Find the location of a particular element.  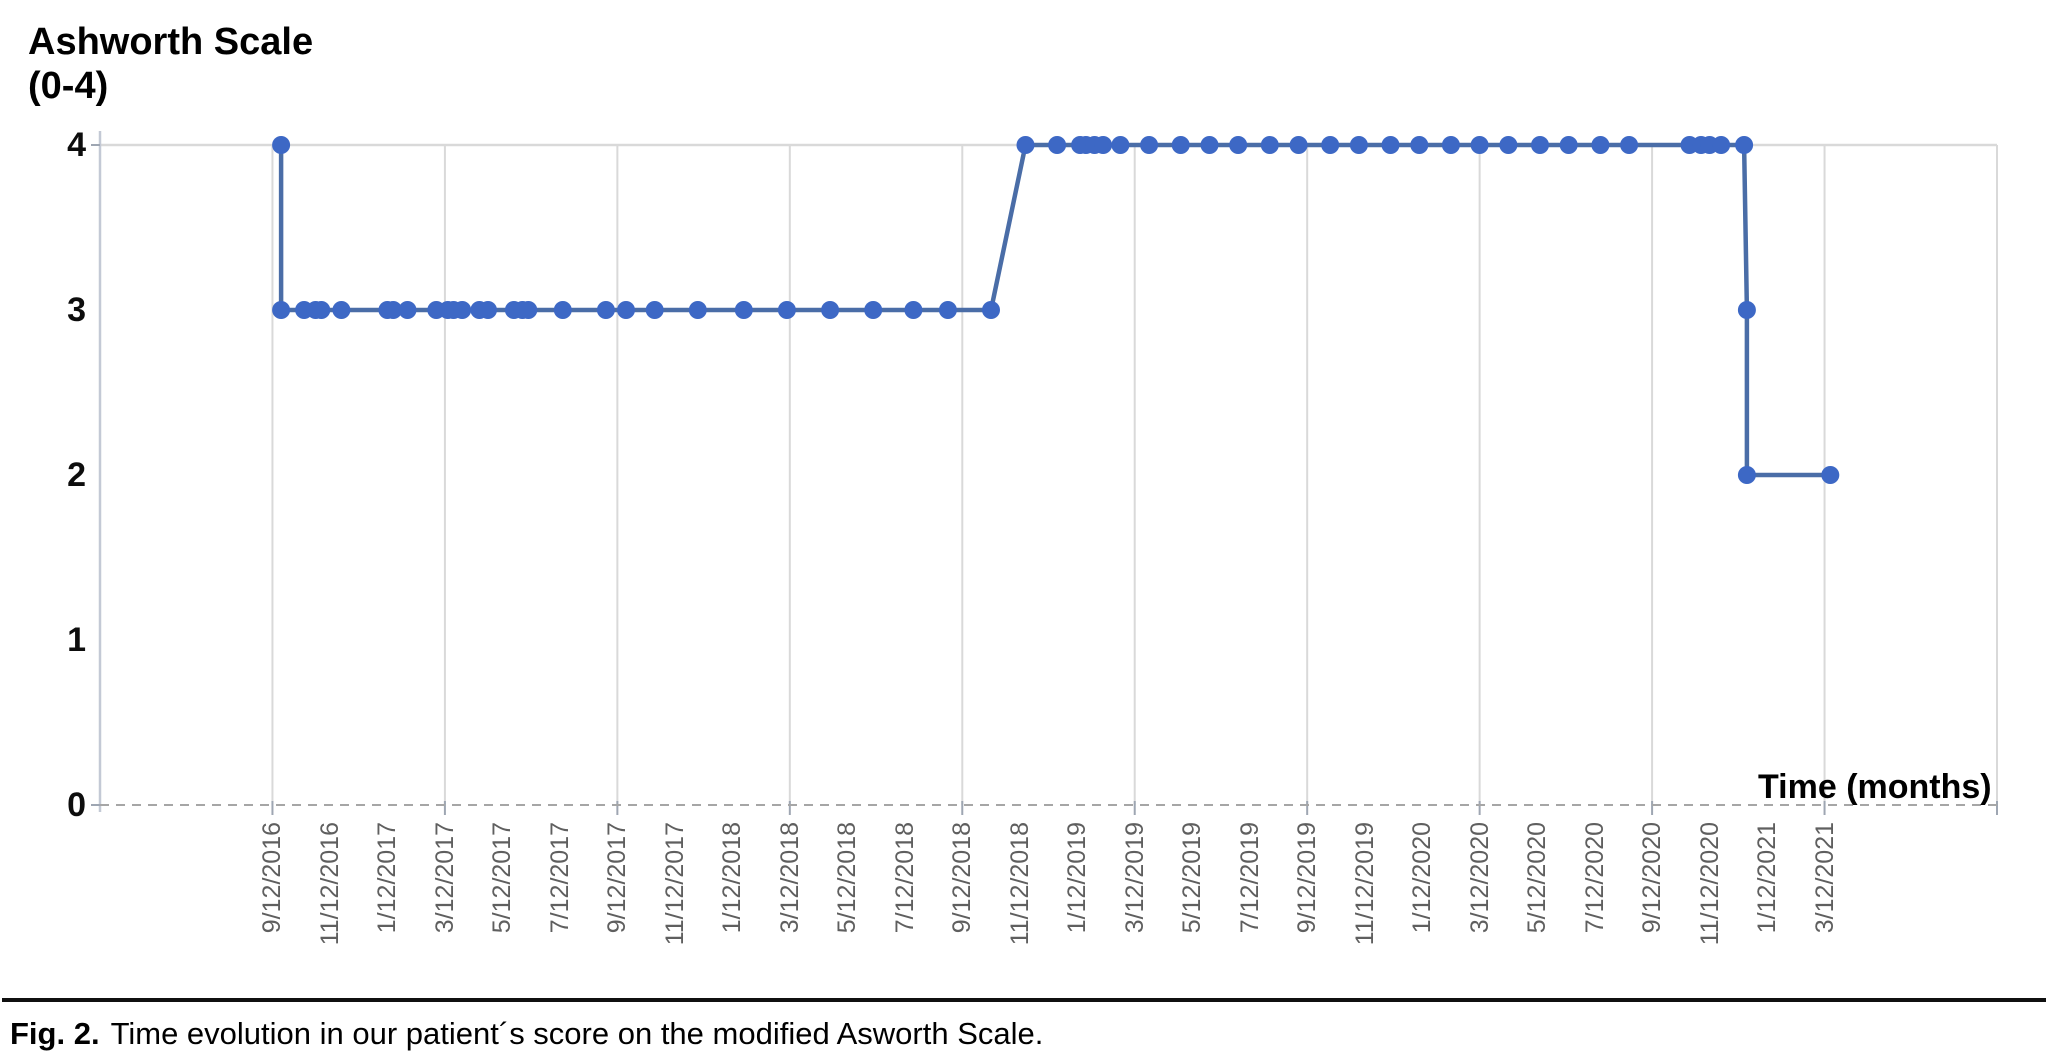

x-axis-tick-label: 3/12/2021 is located at coordinates (1824, 878).